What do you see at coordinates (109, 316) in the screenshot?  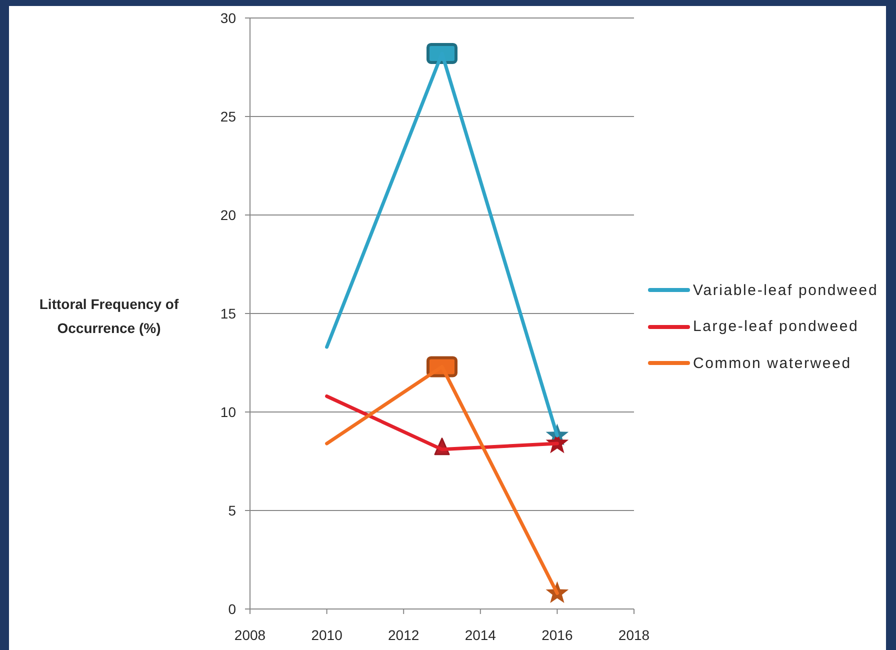 I see `y-axis-title: Littoral Frequency of Occurrence (%)` at bounding box center [109, 316].